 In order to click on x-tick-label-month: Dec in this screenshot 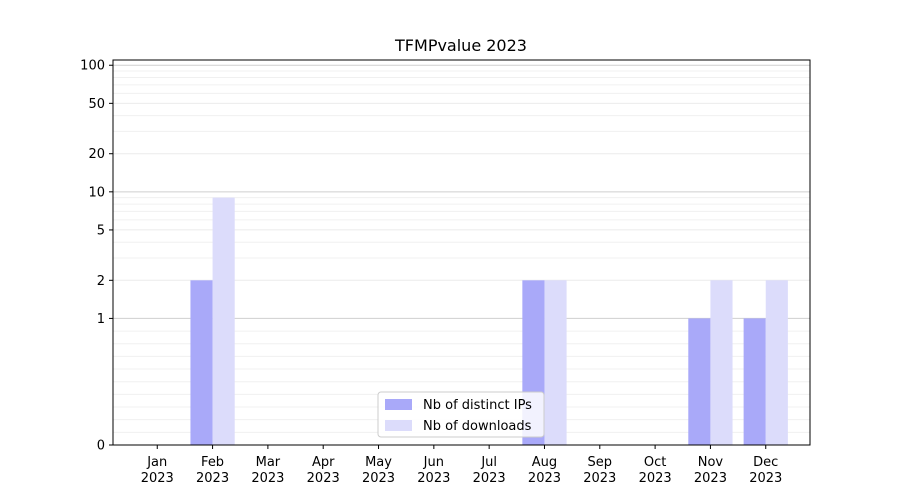, I will do `click(765, 462)`.